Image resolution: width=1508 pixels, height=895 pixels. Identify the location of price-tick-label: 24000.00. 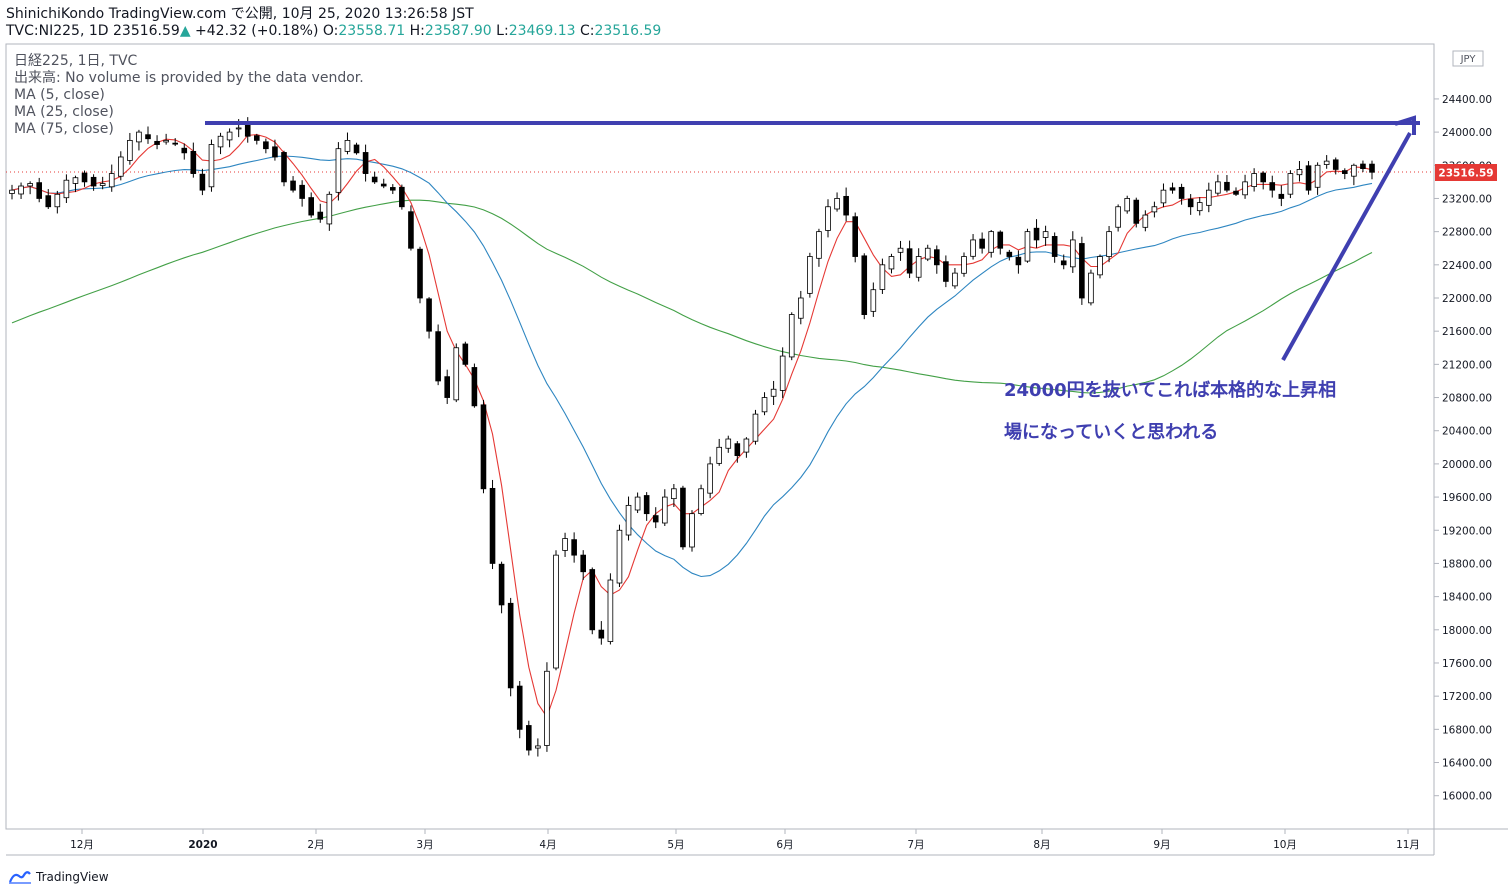
(1467, 133).